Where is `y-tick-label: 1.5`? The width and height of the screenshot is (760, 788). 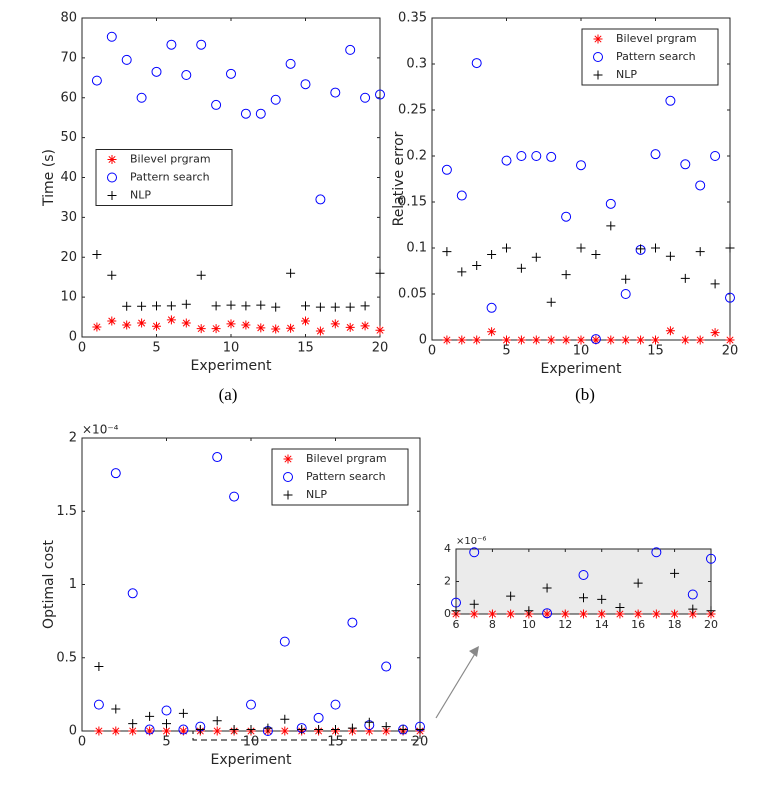 y-tick-label: 1.5 is located at coordinates (66, 511).